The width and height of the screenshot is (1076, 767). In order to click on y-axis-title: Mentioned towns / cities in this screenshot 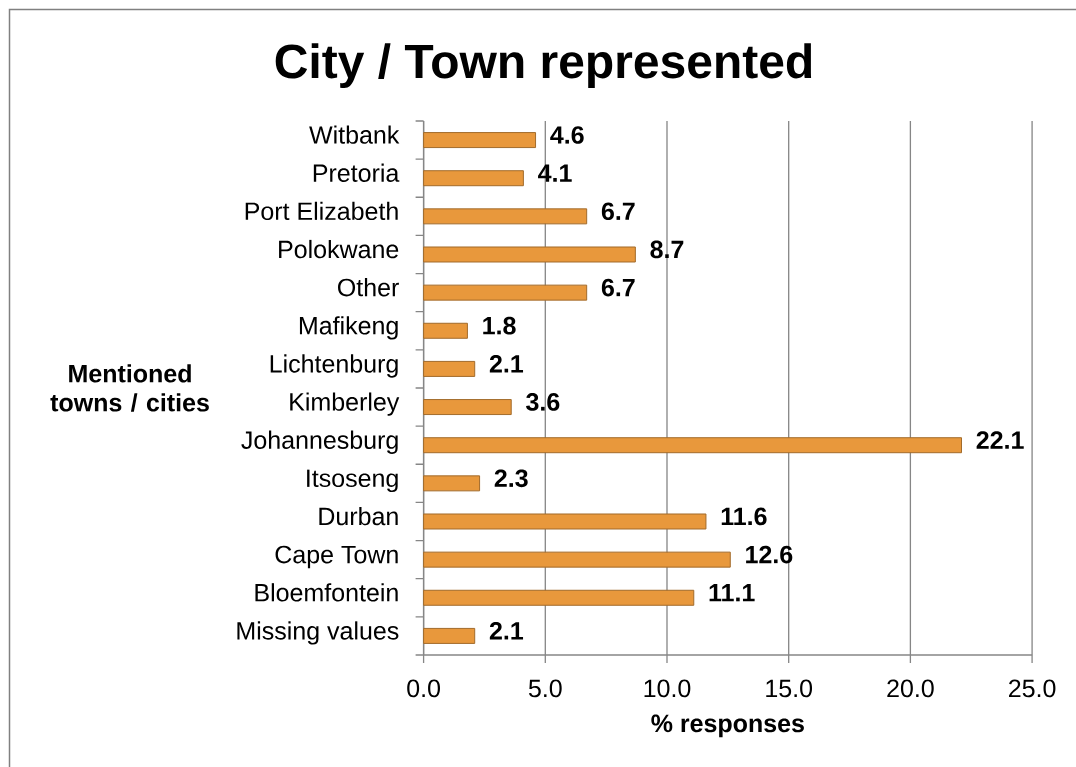, I will do `click(129, 388)`.